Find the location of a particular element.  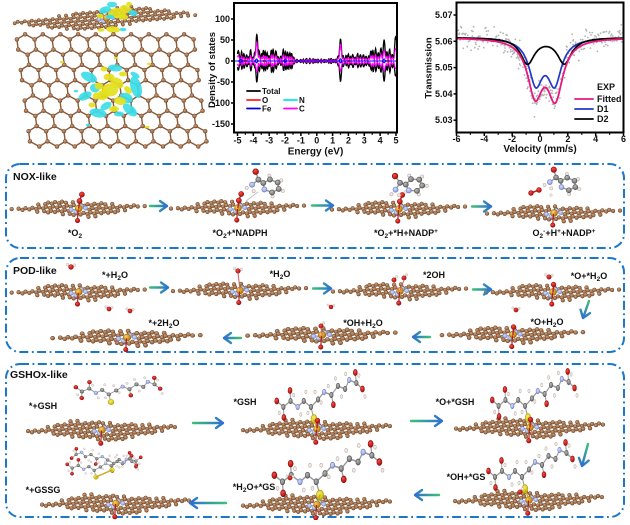

svg-text: NOX-like is located at coordinates (35, 177).